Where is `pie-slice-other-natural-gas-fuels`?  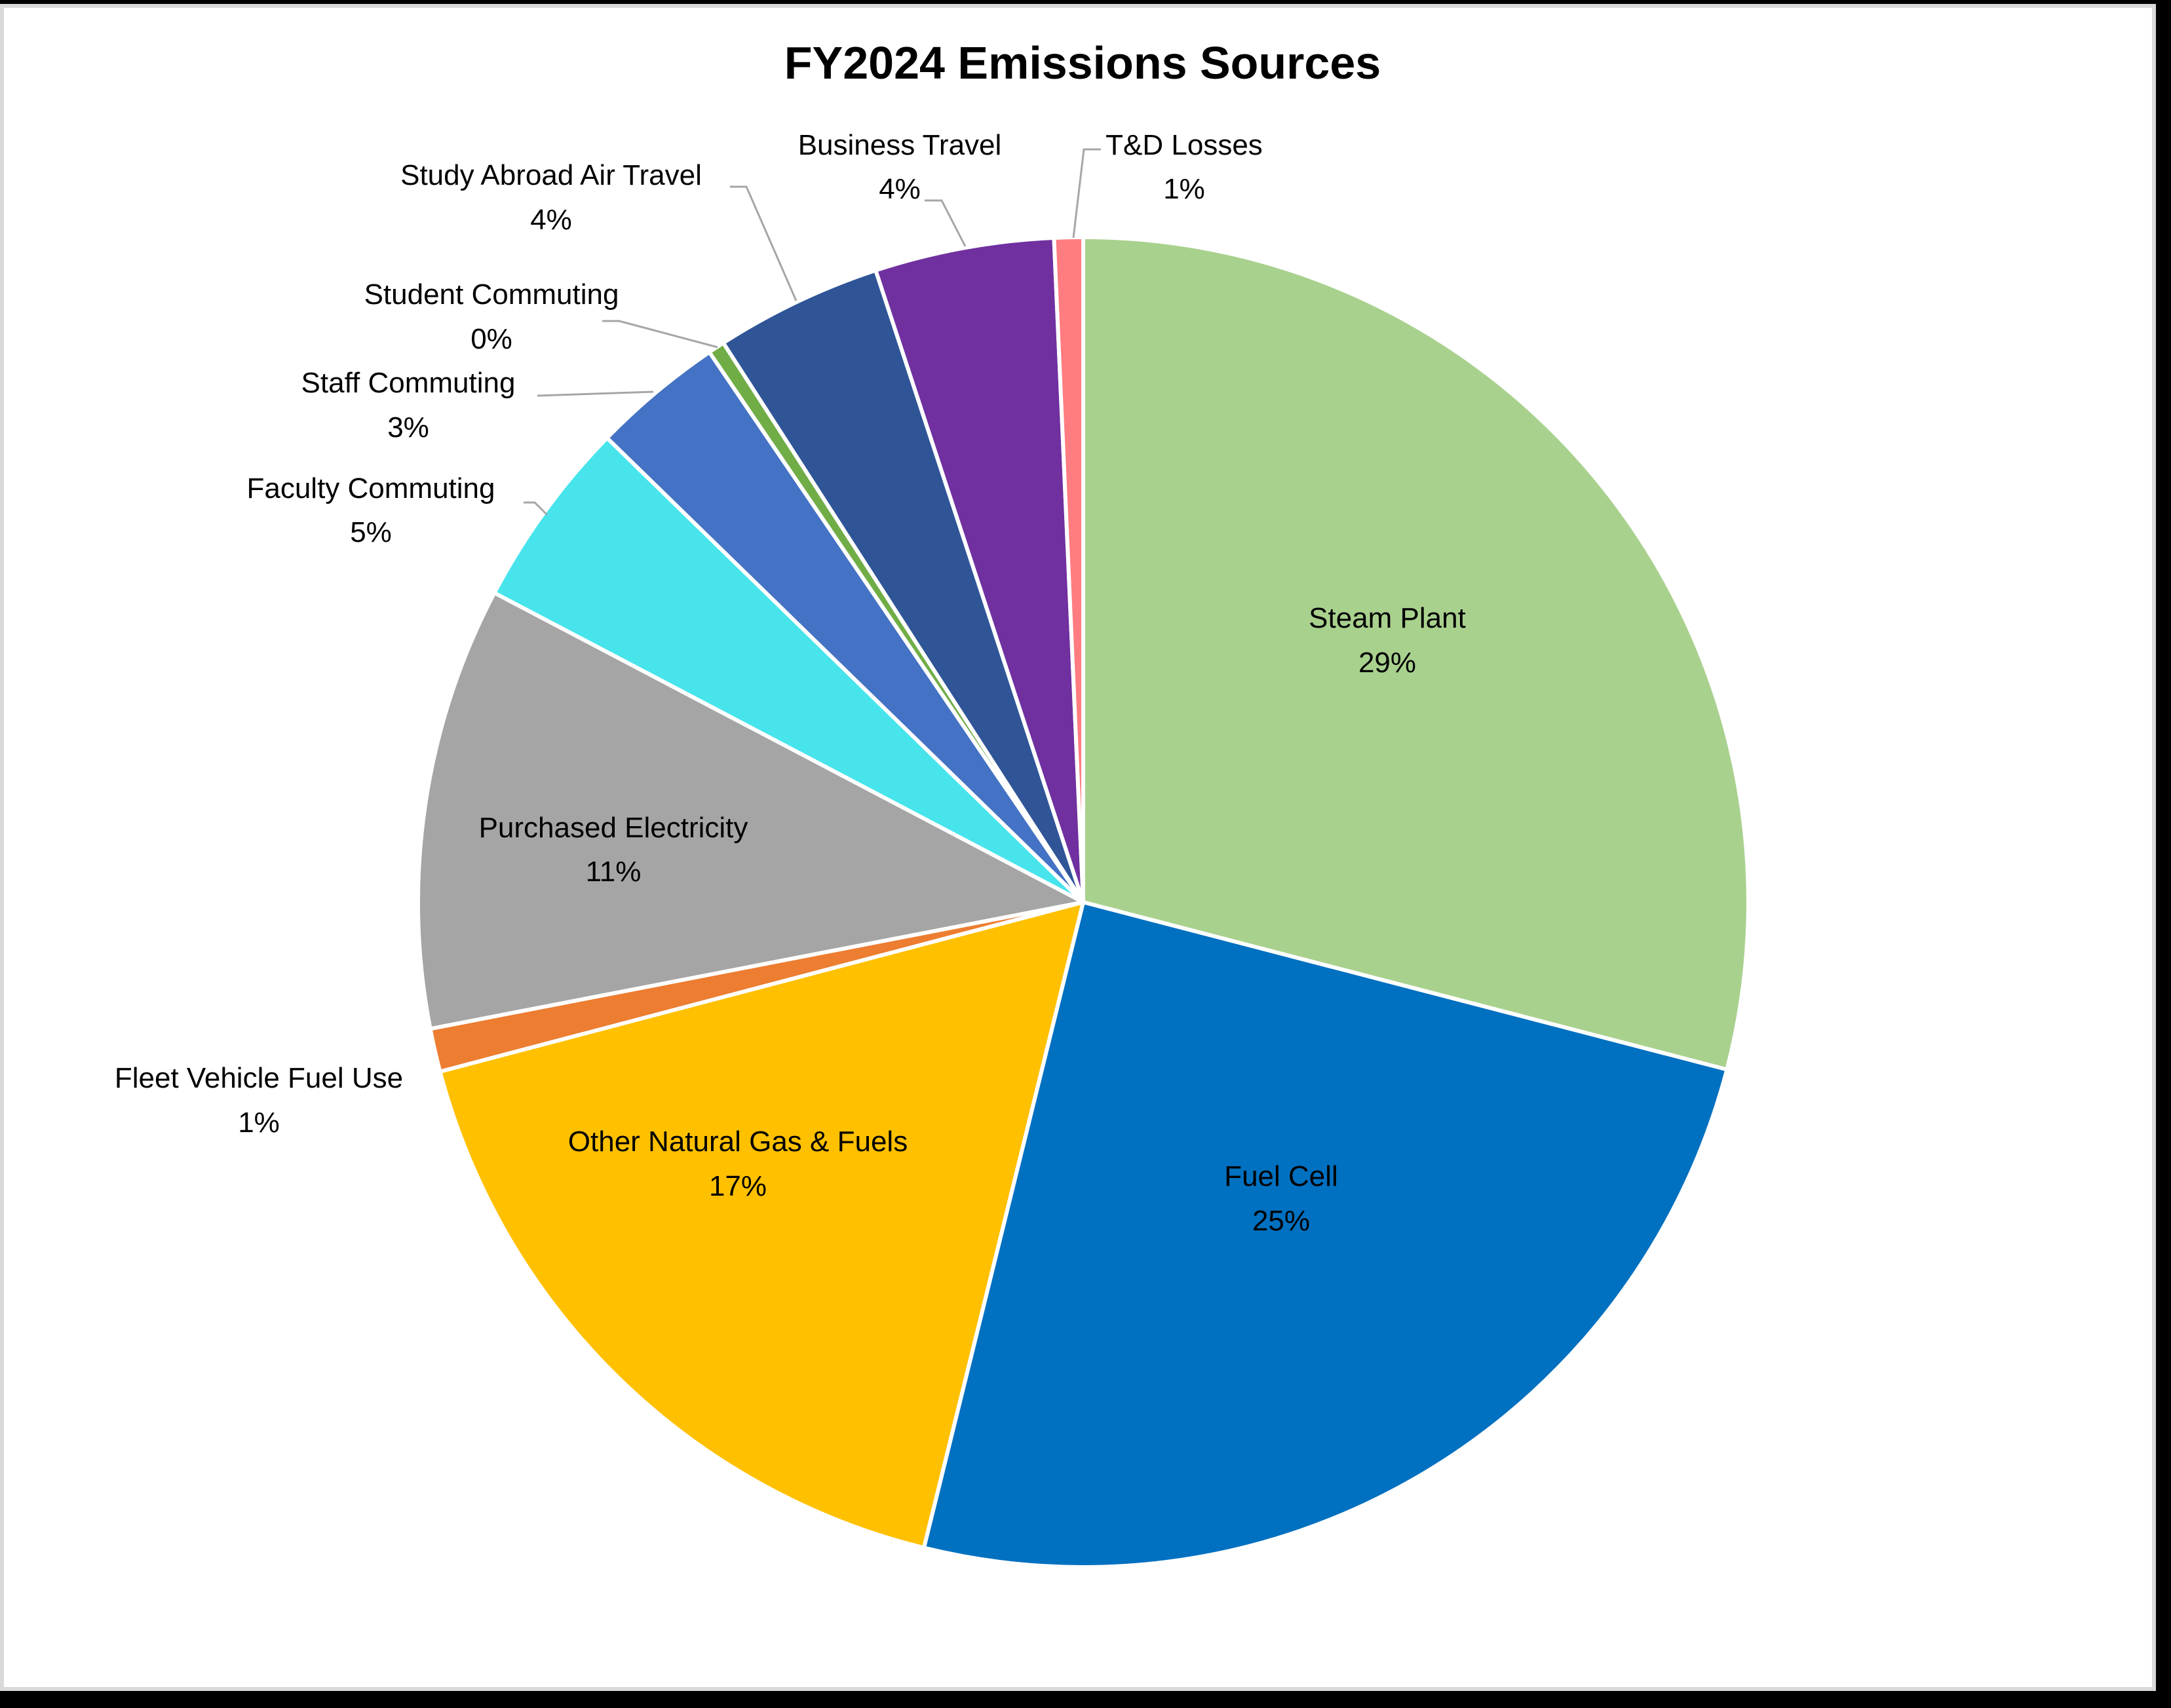 pie-slice-other-natural-gas-fuels is located at coordinates (762, 1225).